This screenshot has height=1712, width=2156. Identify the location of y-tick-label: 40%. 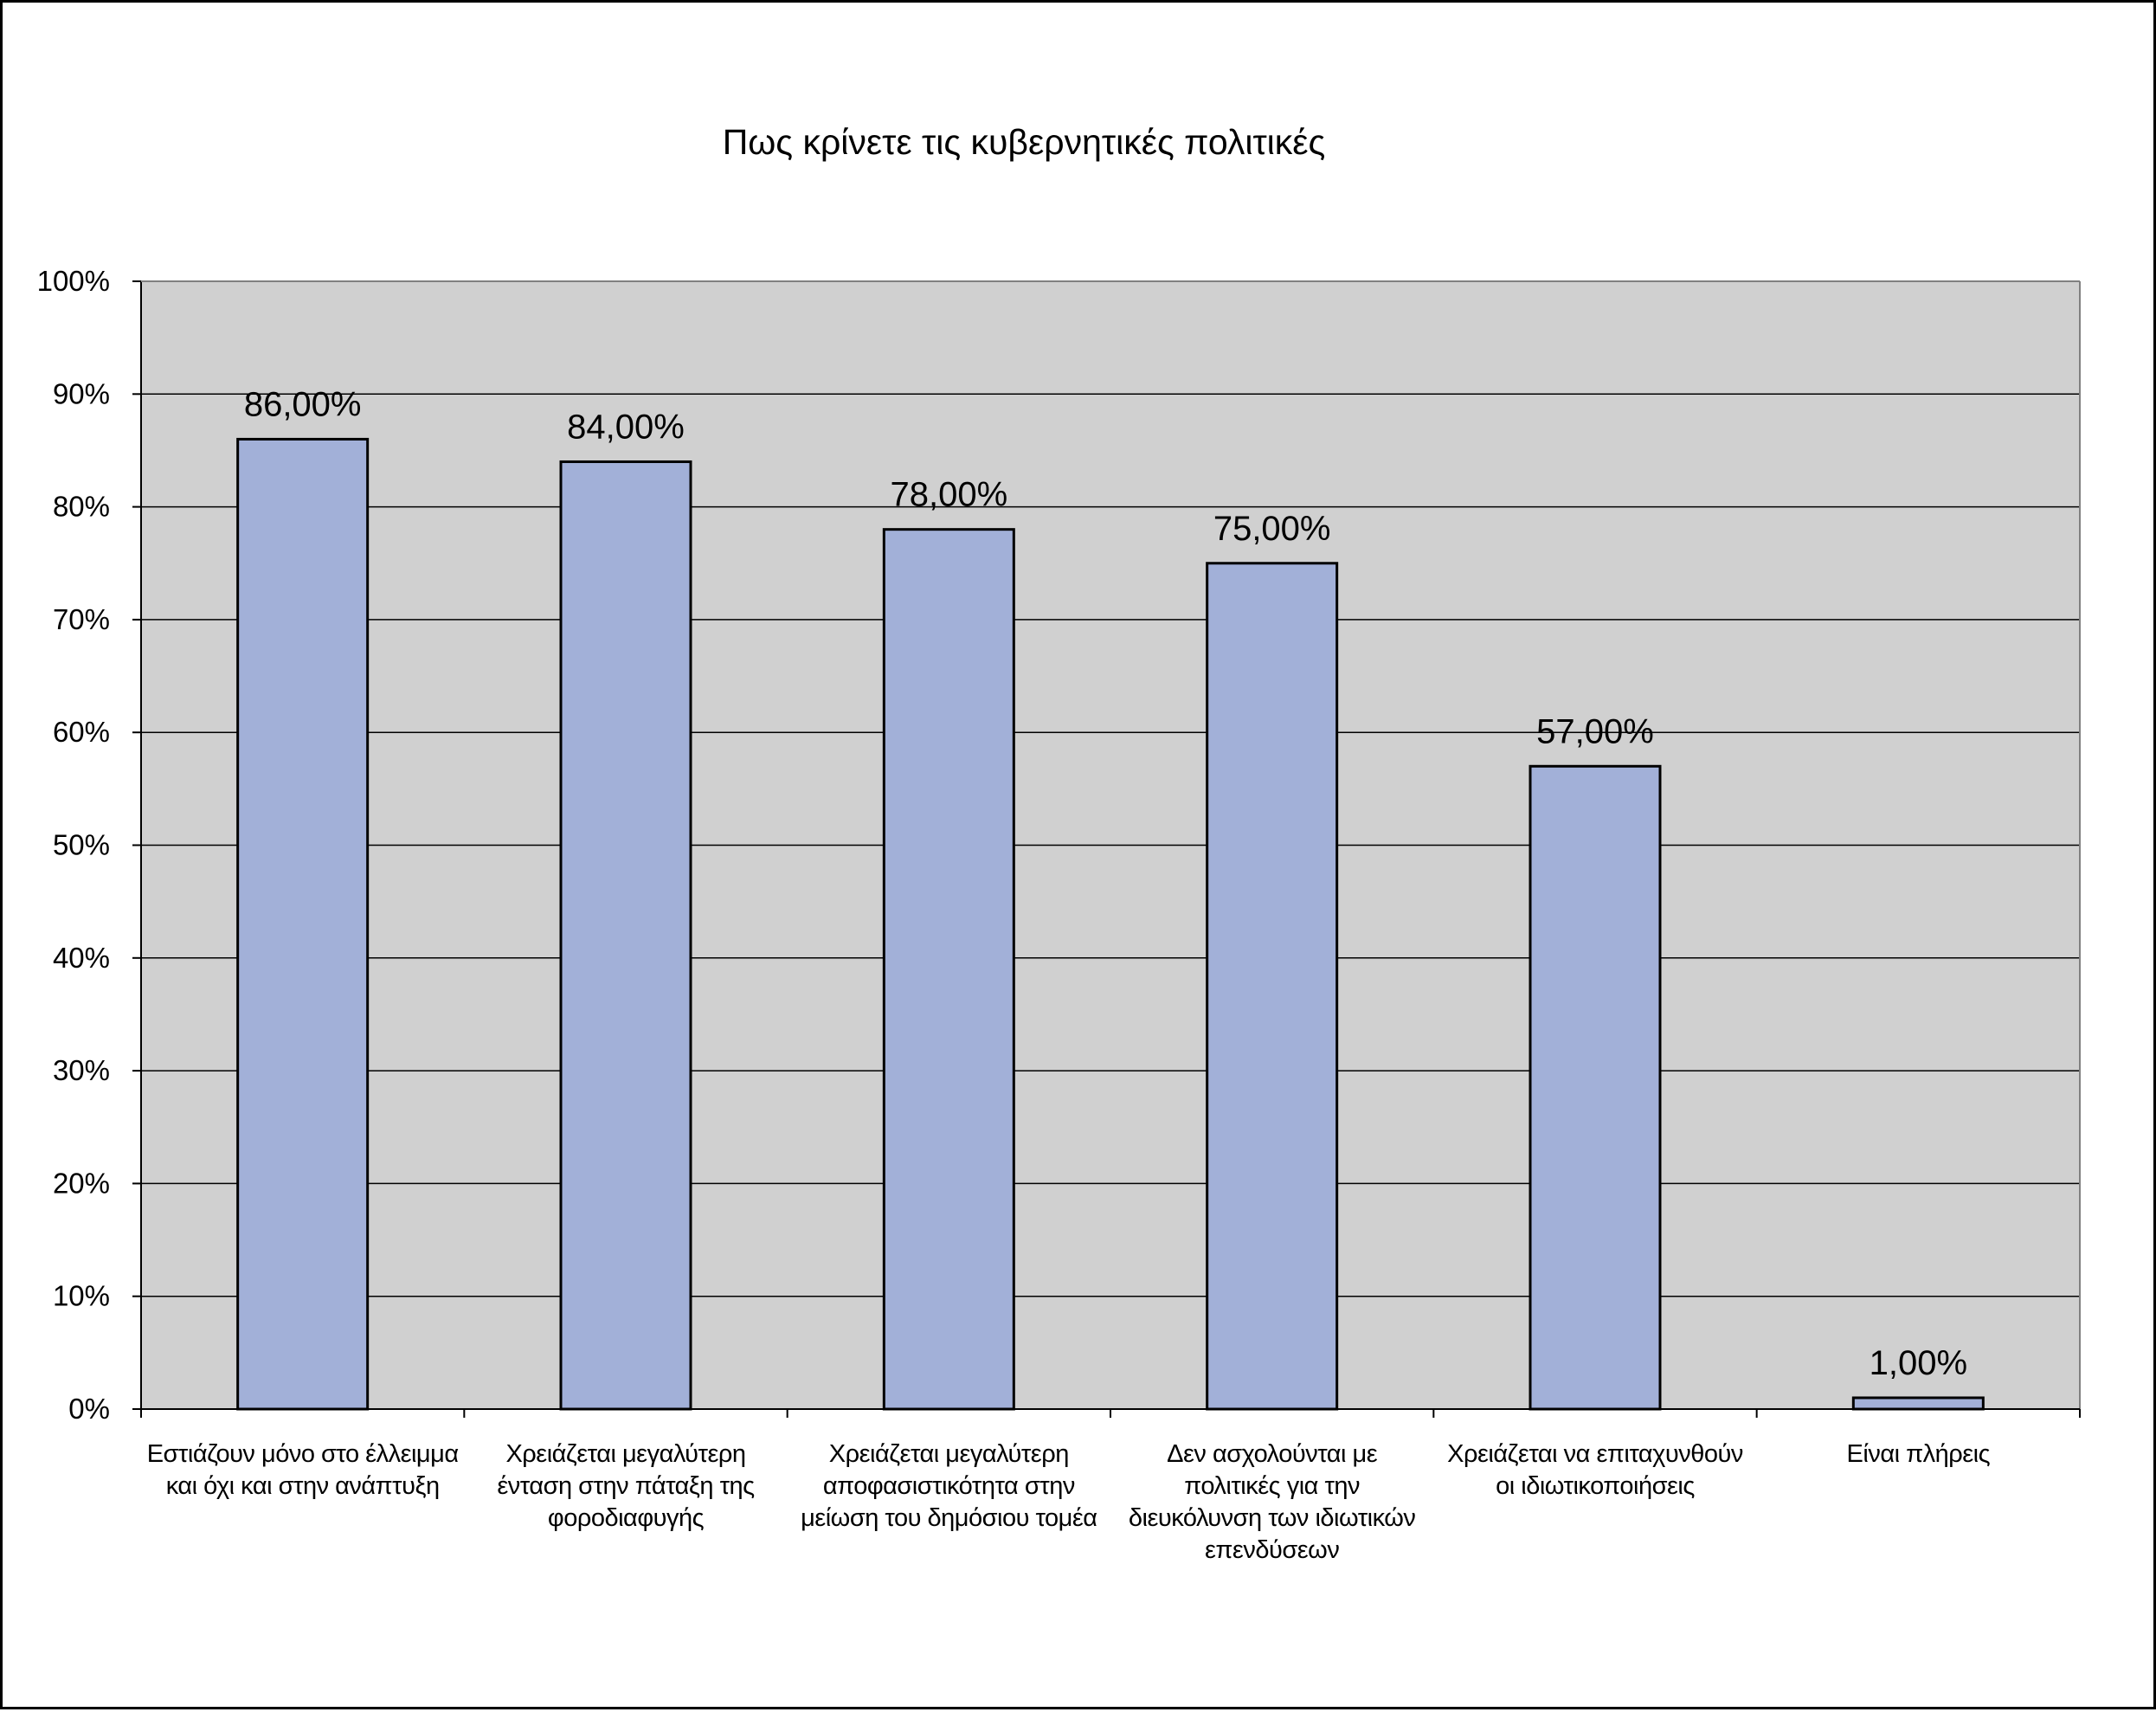
(81, 958).